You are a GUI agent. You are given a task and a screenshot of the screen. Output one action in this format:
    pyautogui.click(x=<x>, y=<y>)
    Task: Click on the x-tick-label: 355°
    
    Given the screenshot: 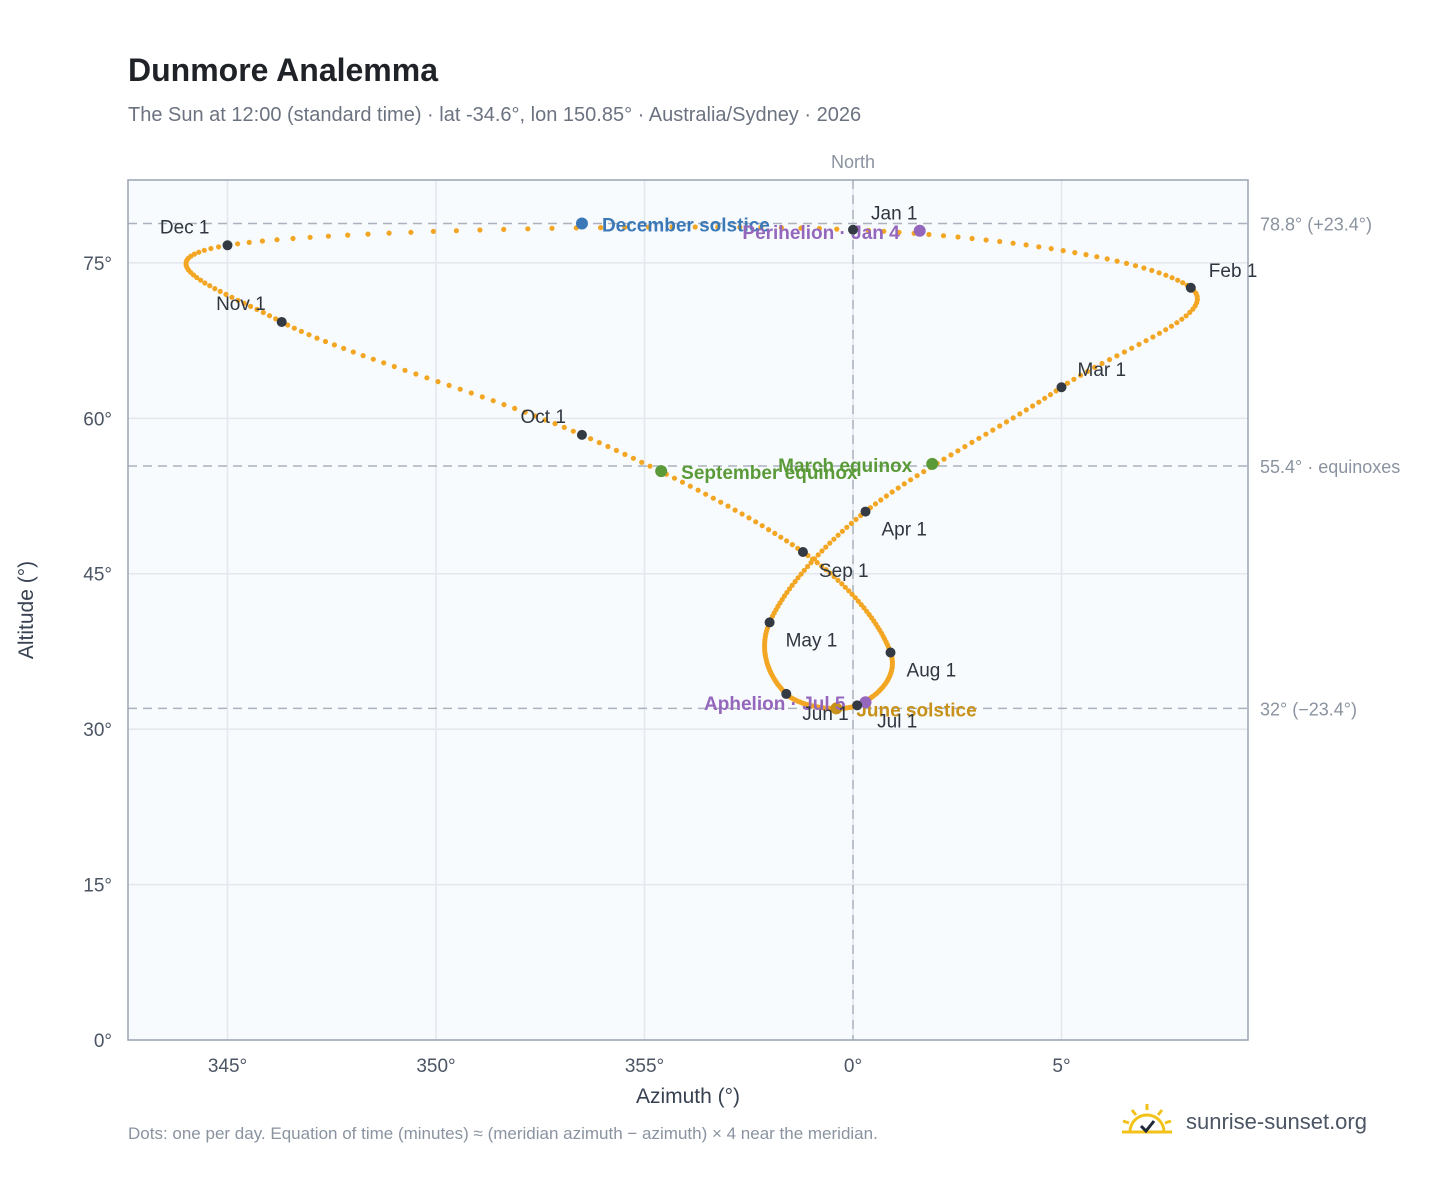 What is the action you would take?
    pyautogui.click(x=644, y=1066)
    